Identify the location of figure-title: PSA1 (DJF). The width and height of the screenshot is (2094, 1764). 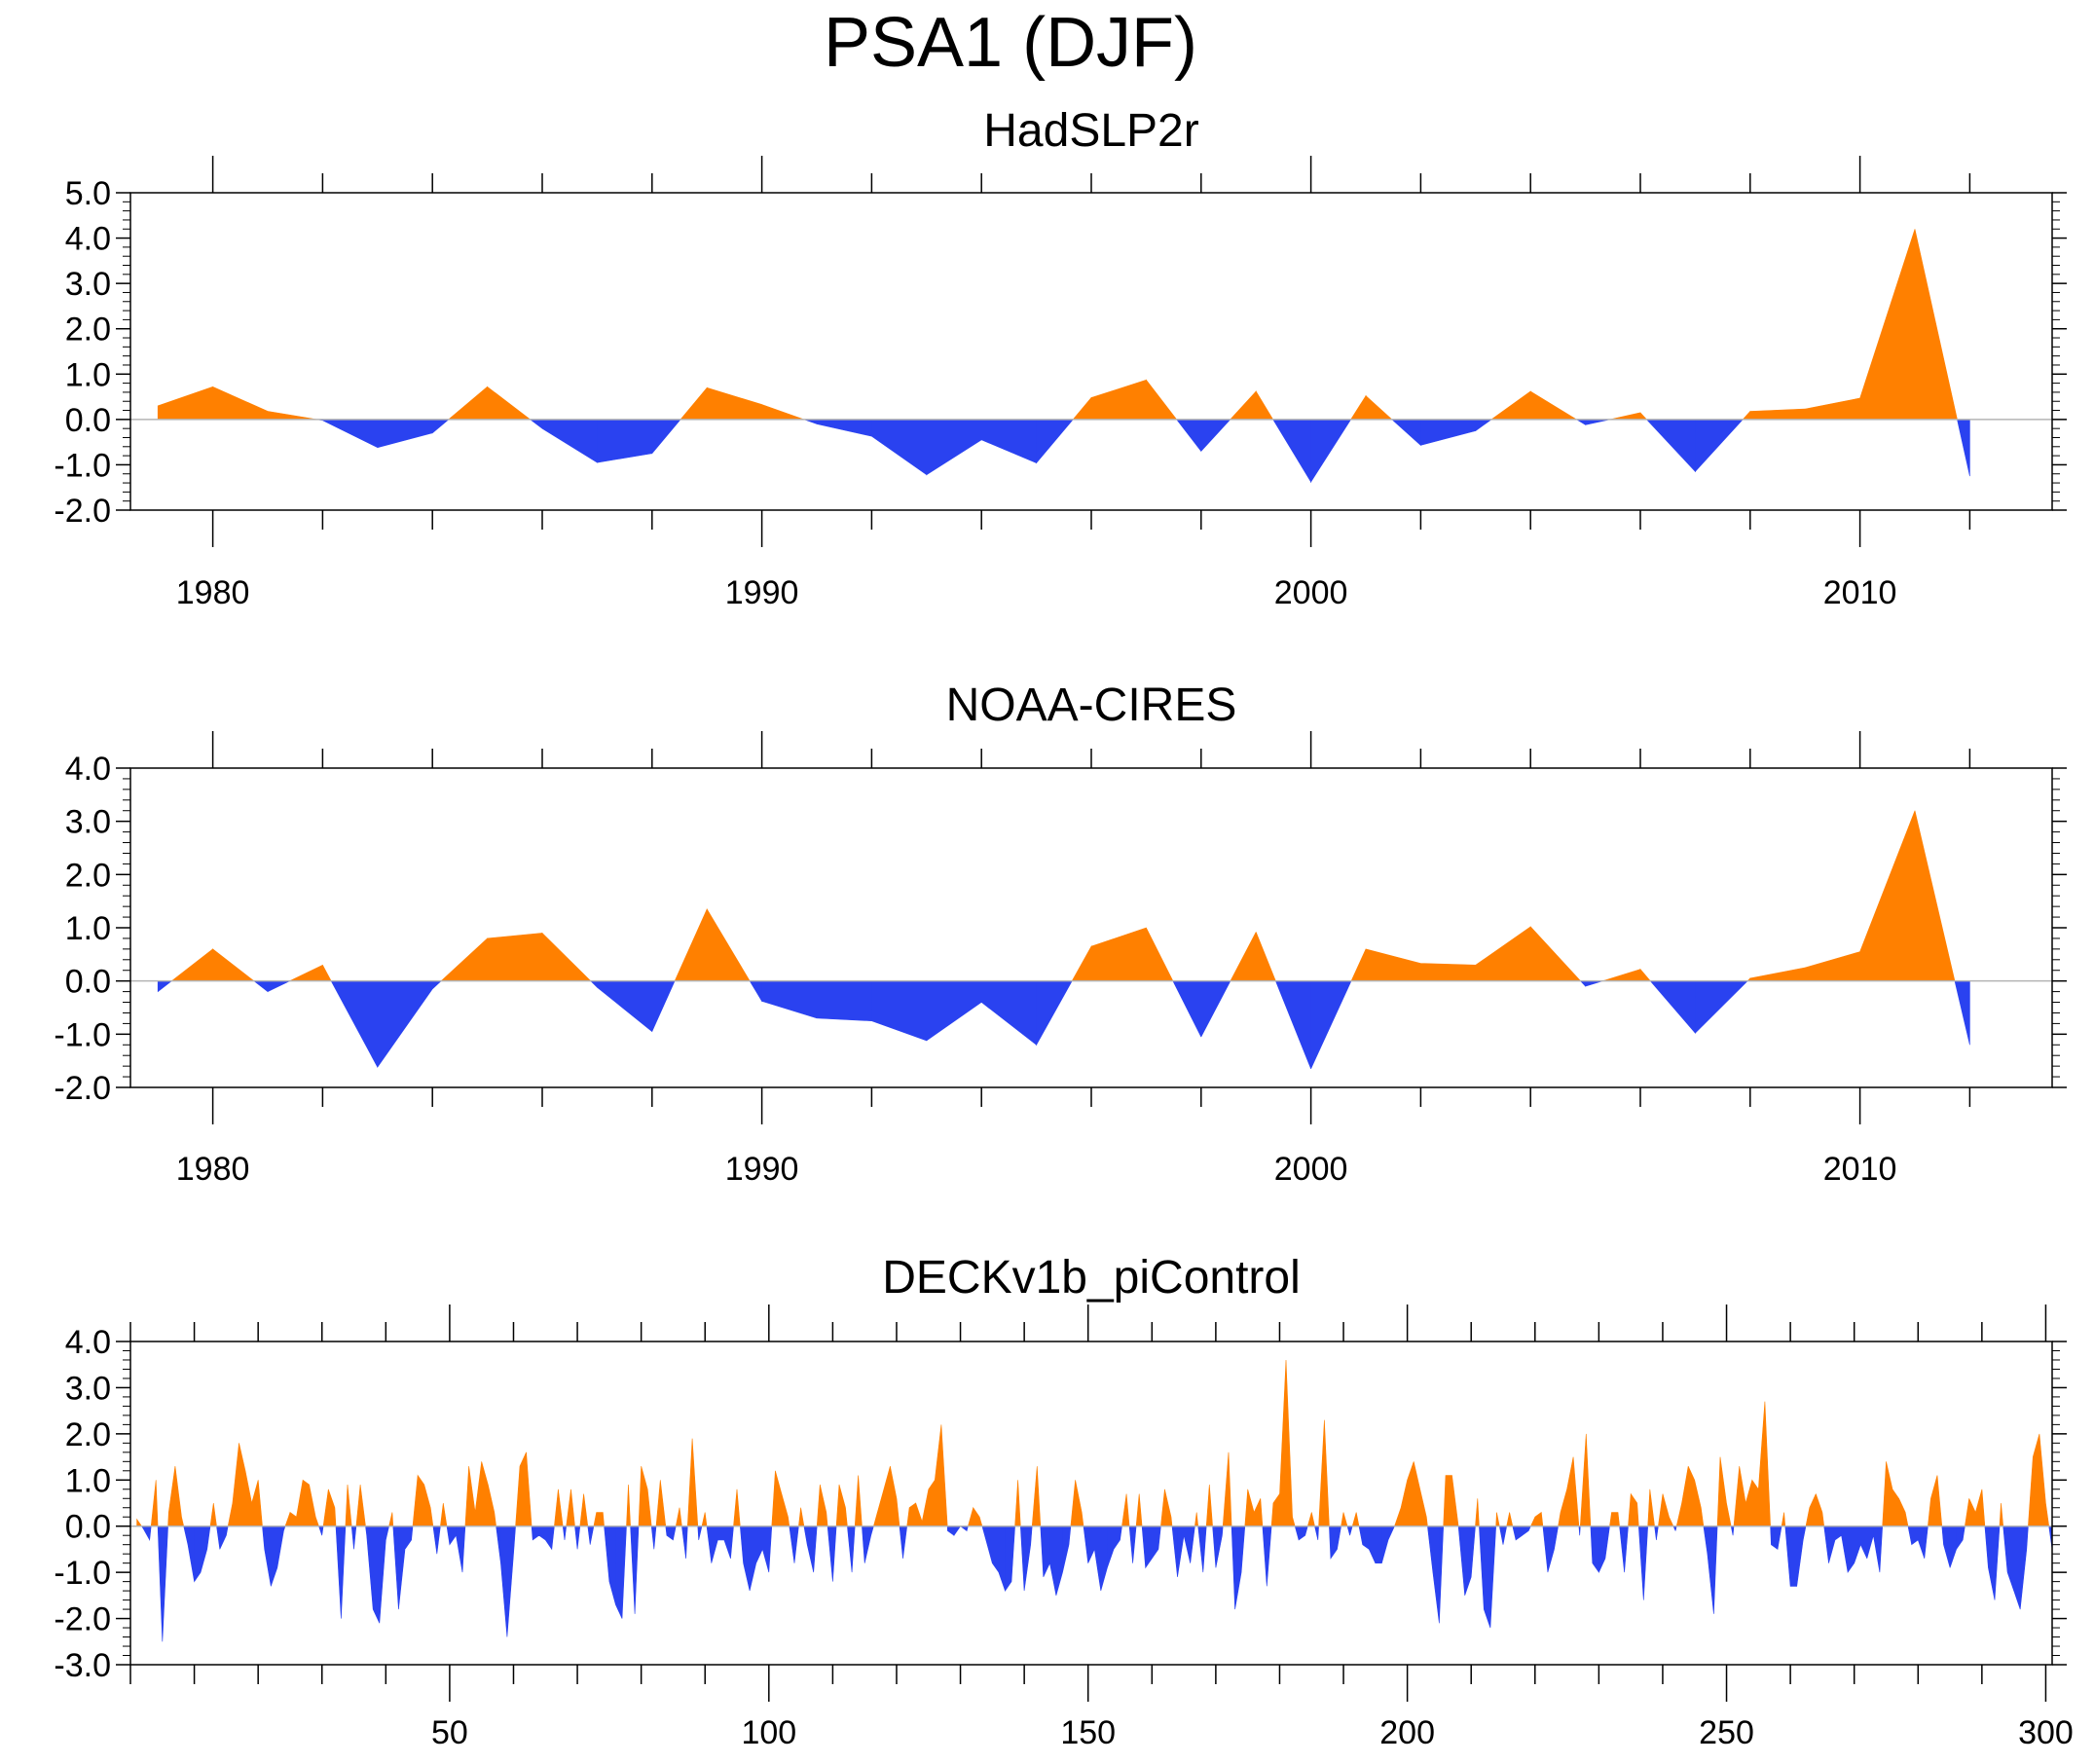
(1011, 43).